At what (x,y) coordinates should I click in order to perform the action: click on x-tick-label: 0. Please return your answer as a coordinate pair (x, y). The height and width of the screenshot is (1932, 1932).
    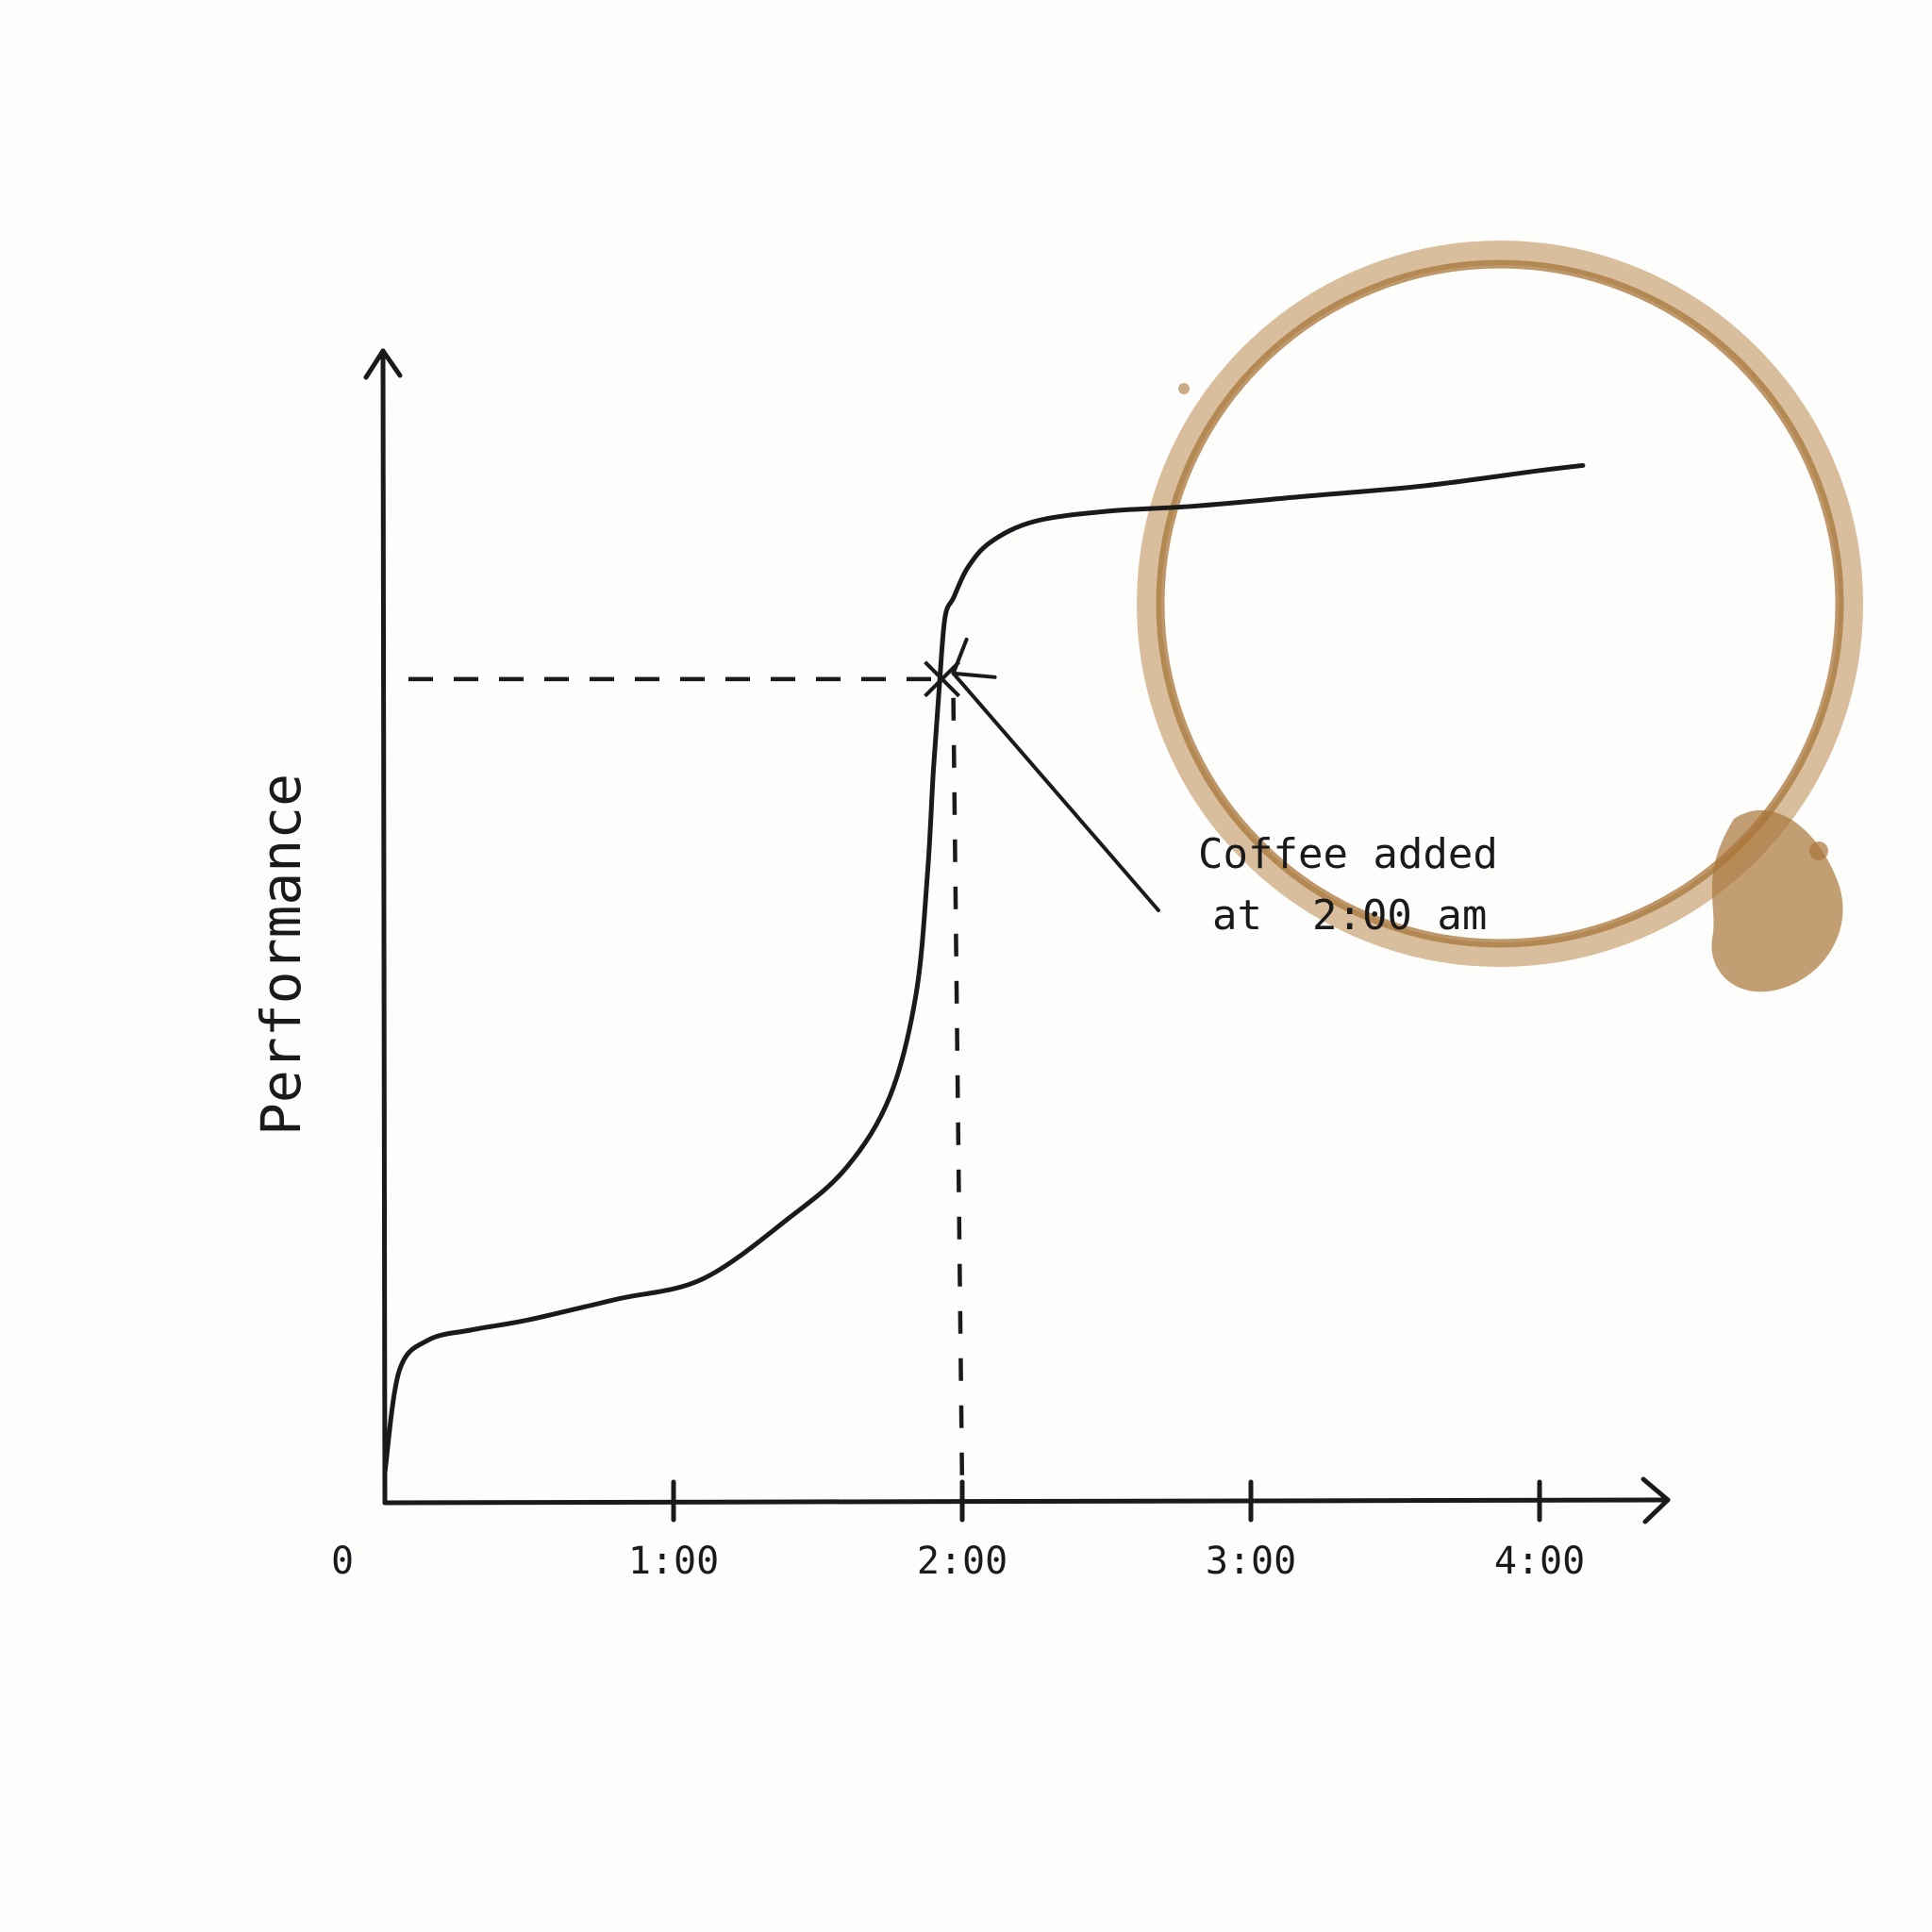
    Looking at the image, I should click on (342, 1562).